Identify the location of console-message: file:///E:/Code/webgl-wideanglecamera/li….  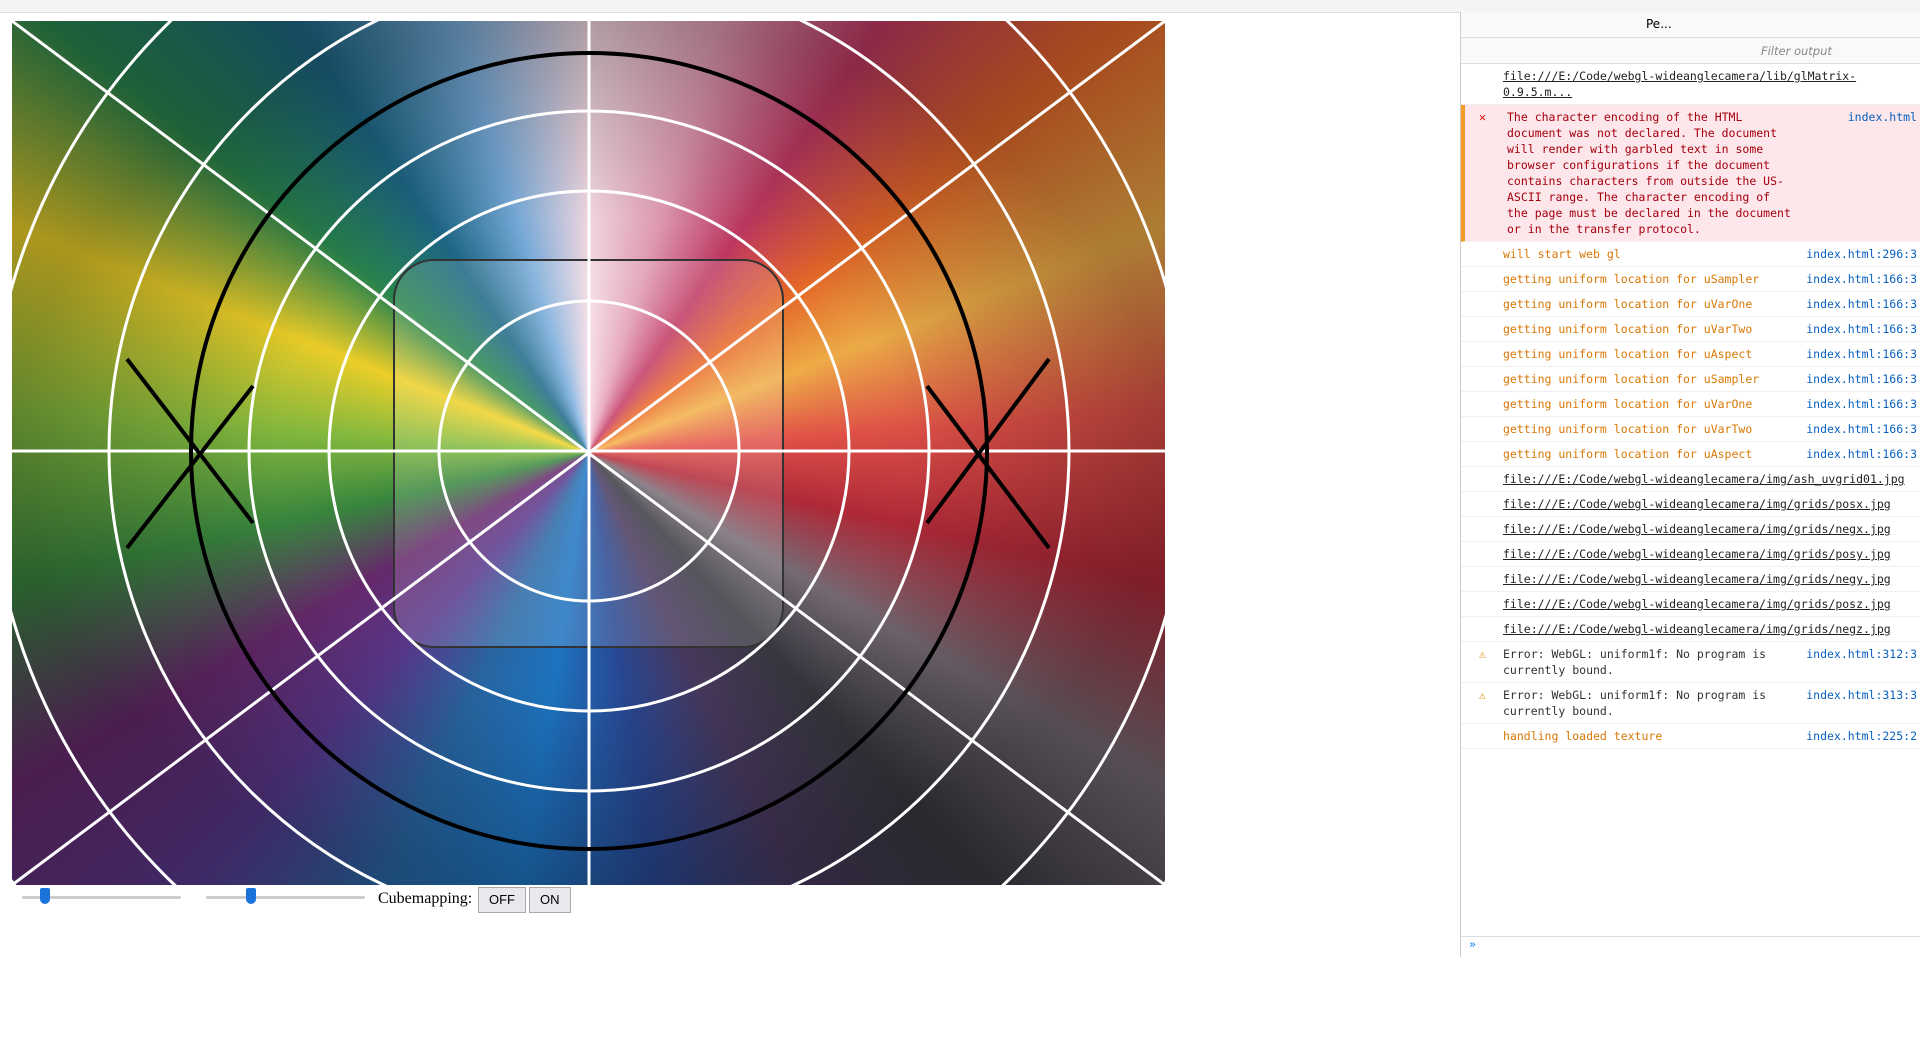
(1690, 84).